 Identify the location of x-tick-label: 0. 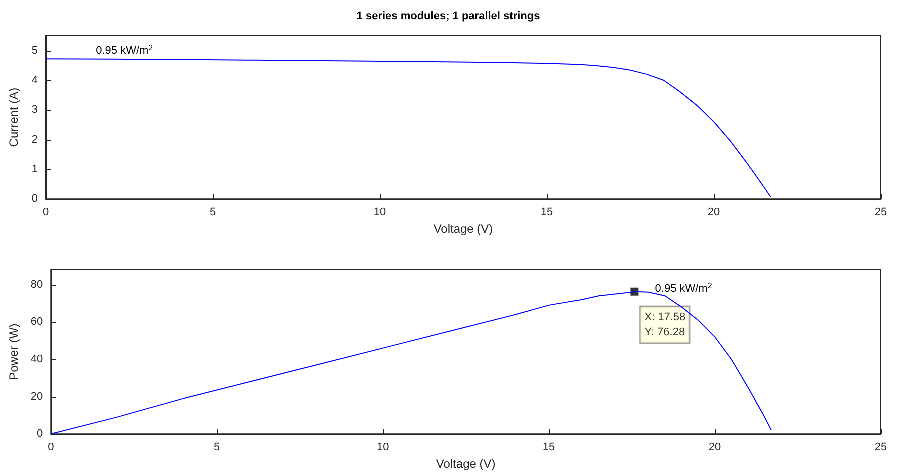
(51, 448).